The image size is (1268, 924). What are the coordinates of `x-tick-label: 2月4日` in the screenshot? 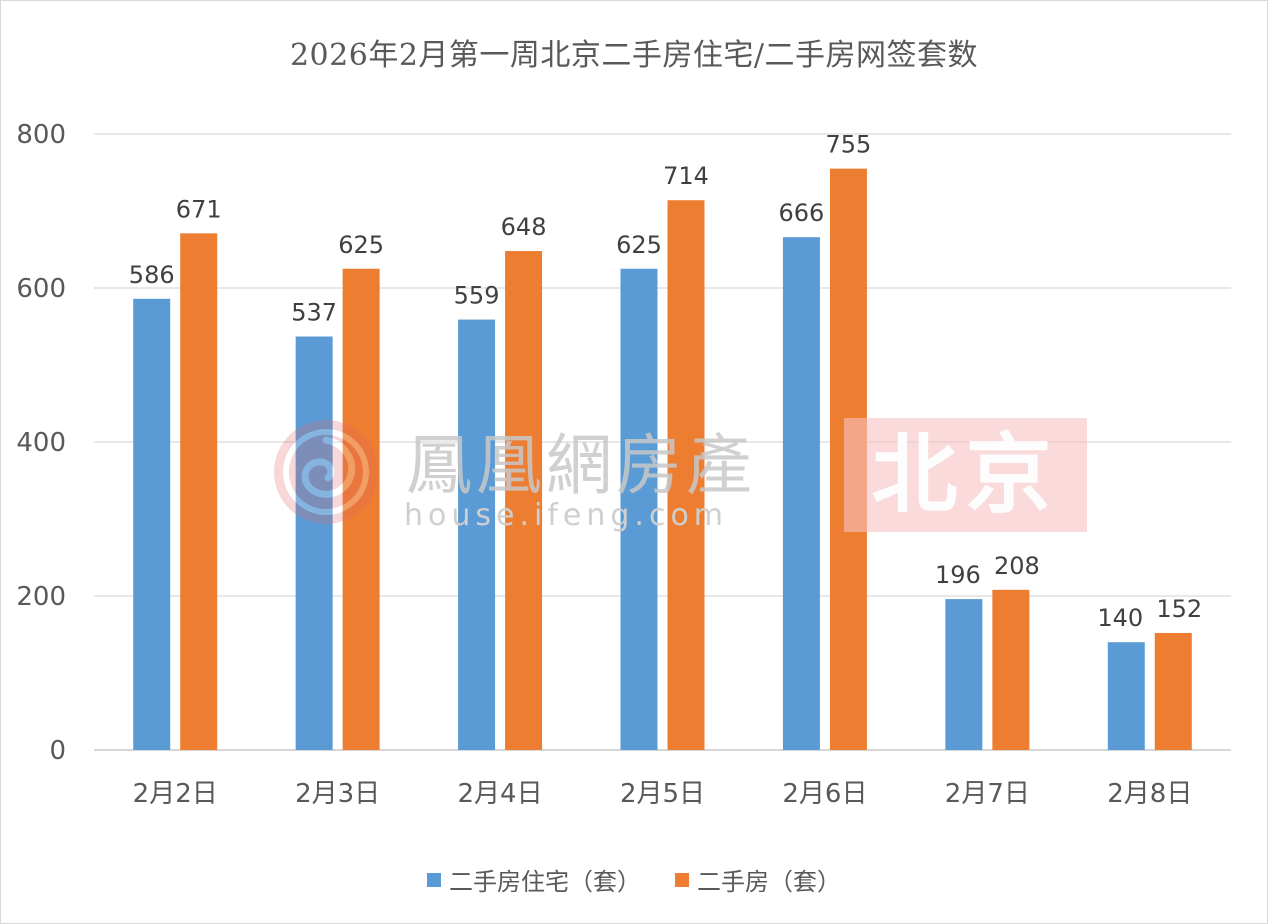 It's located at (500, 794).